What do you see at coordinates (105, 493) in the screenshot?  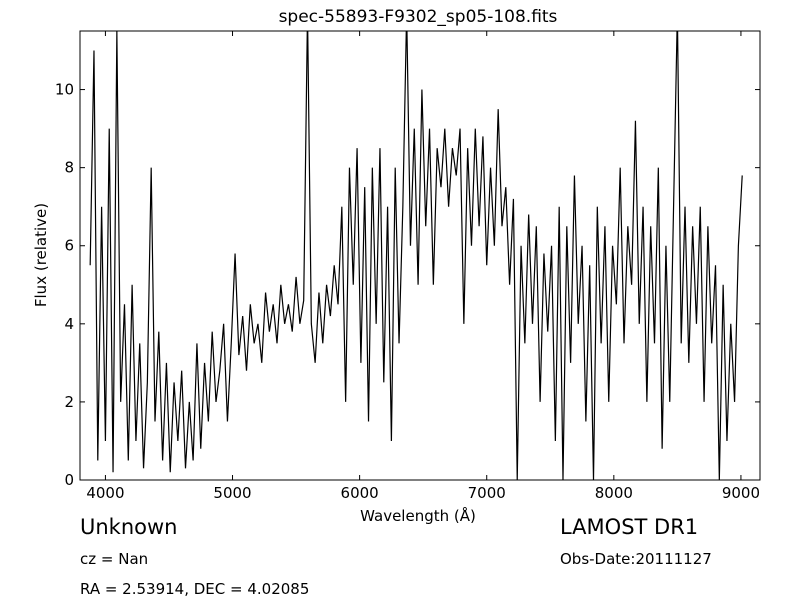 I see `x-tick-label: 4000` at bounding box center [105, 493].